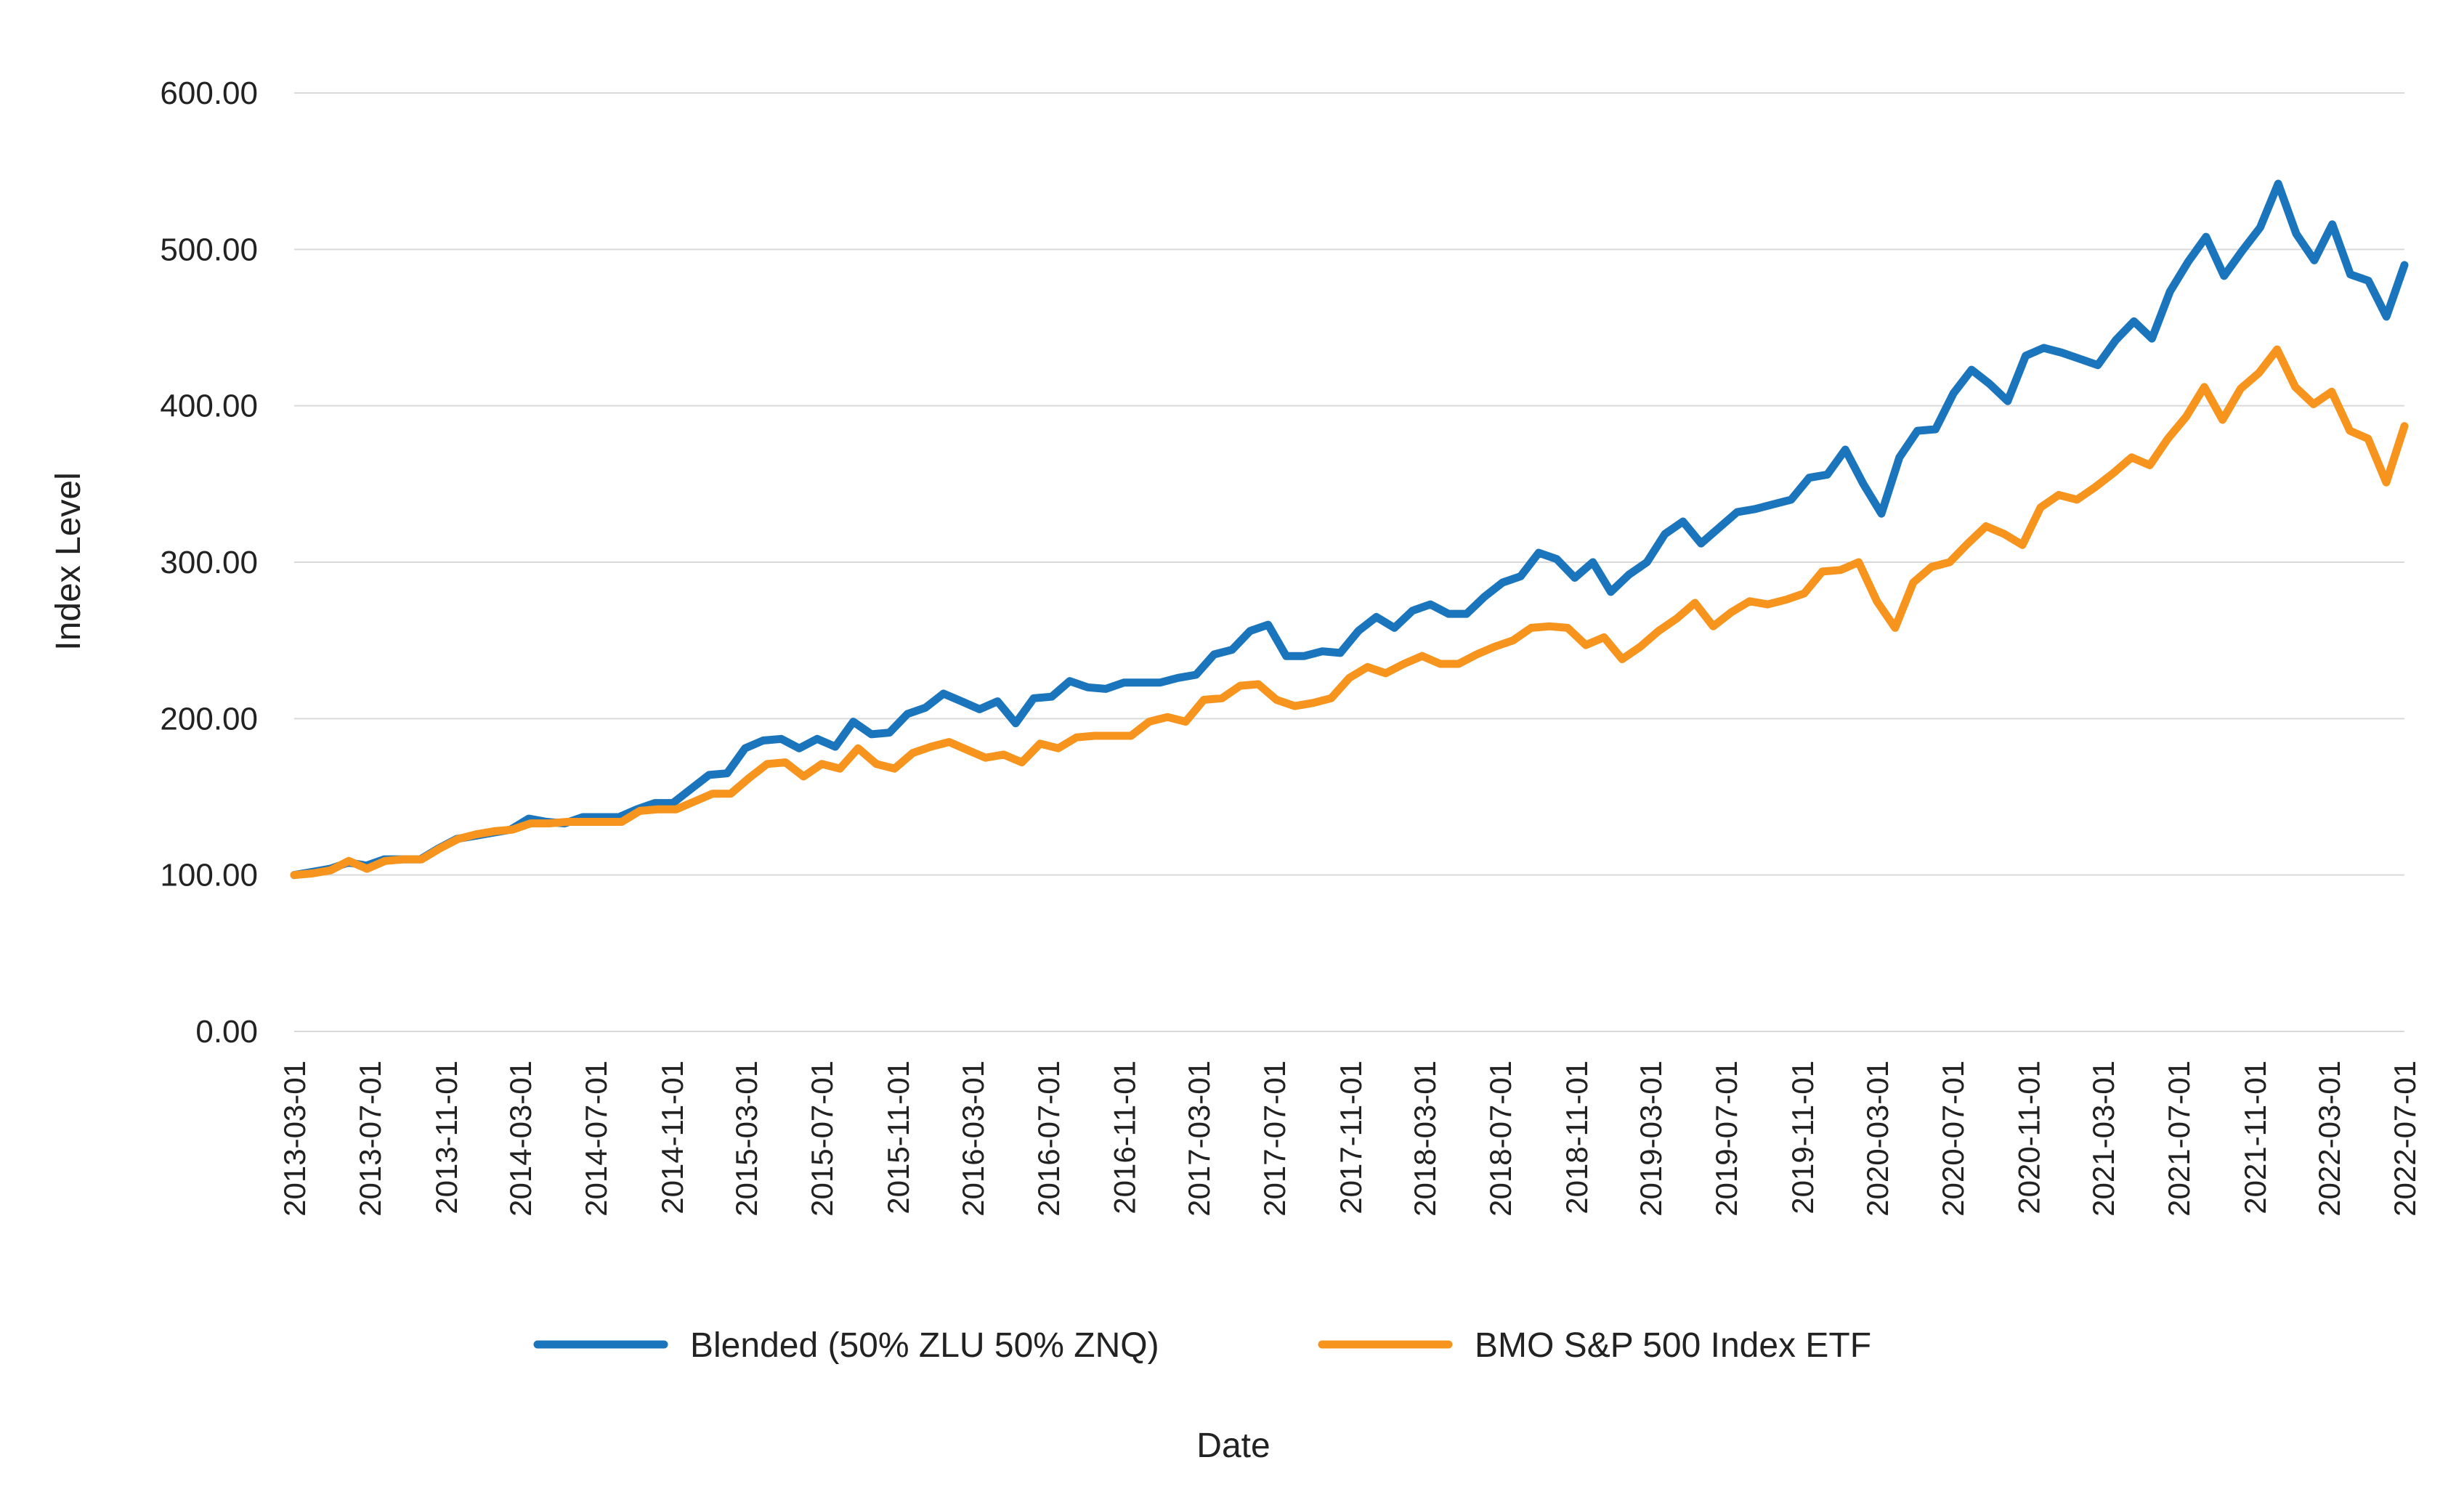  What do you see at coordinates (209, 93) in the screenshot?
I see `y-tick-label: 600.00` at bounding box center [209, 93].